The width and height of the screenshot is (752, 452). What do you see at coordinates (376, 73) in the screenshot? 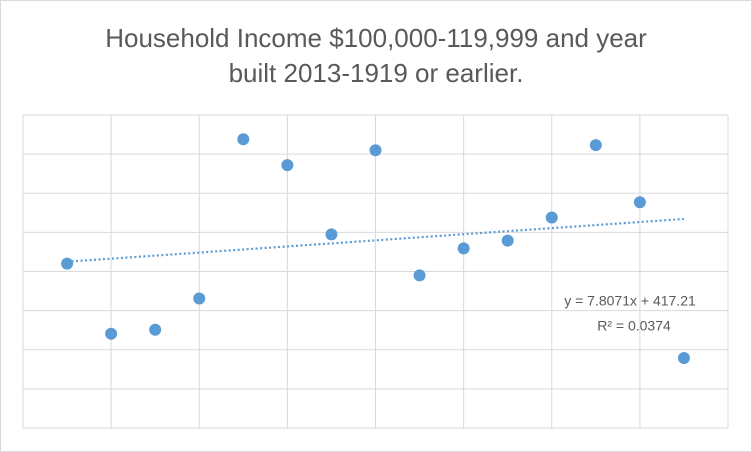
I see `chart-title: built 2013-1919 or earlier.` at bounding box center [376, 73].